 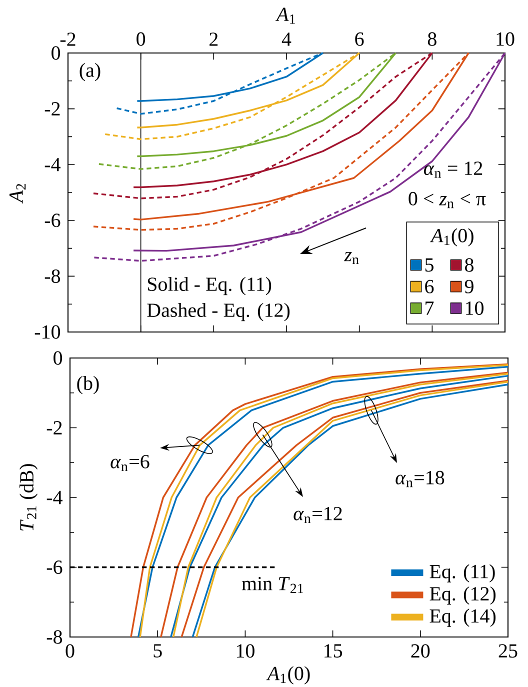 What do you see at coordinates (214, 39) in the screenshot?
I see `x-tick-label: 2` at bounding box center [214, 39].